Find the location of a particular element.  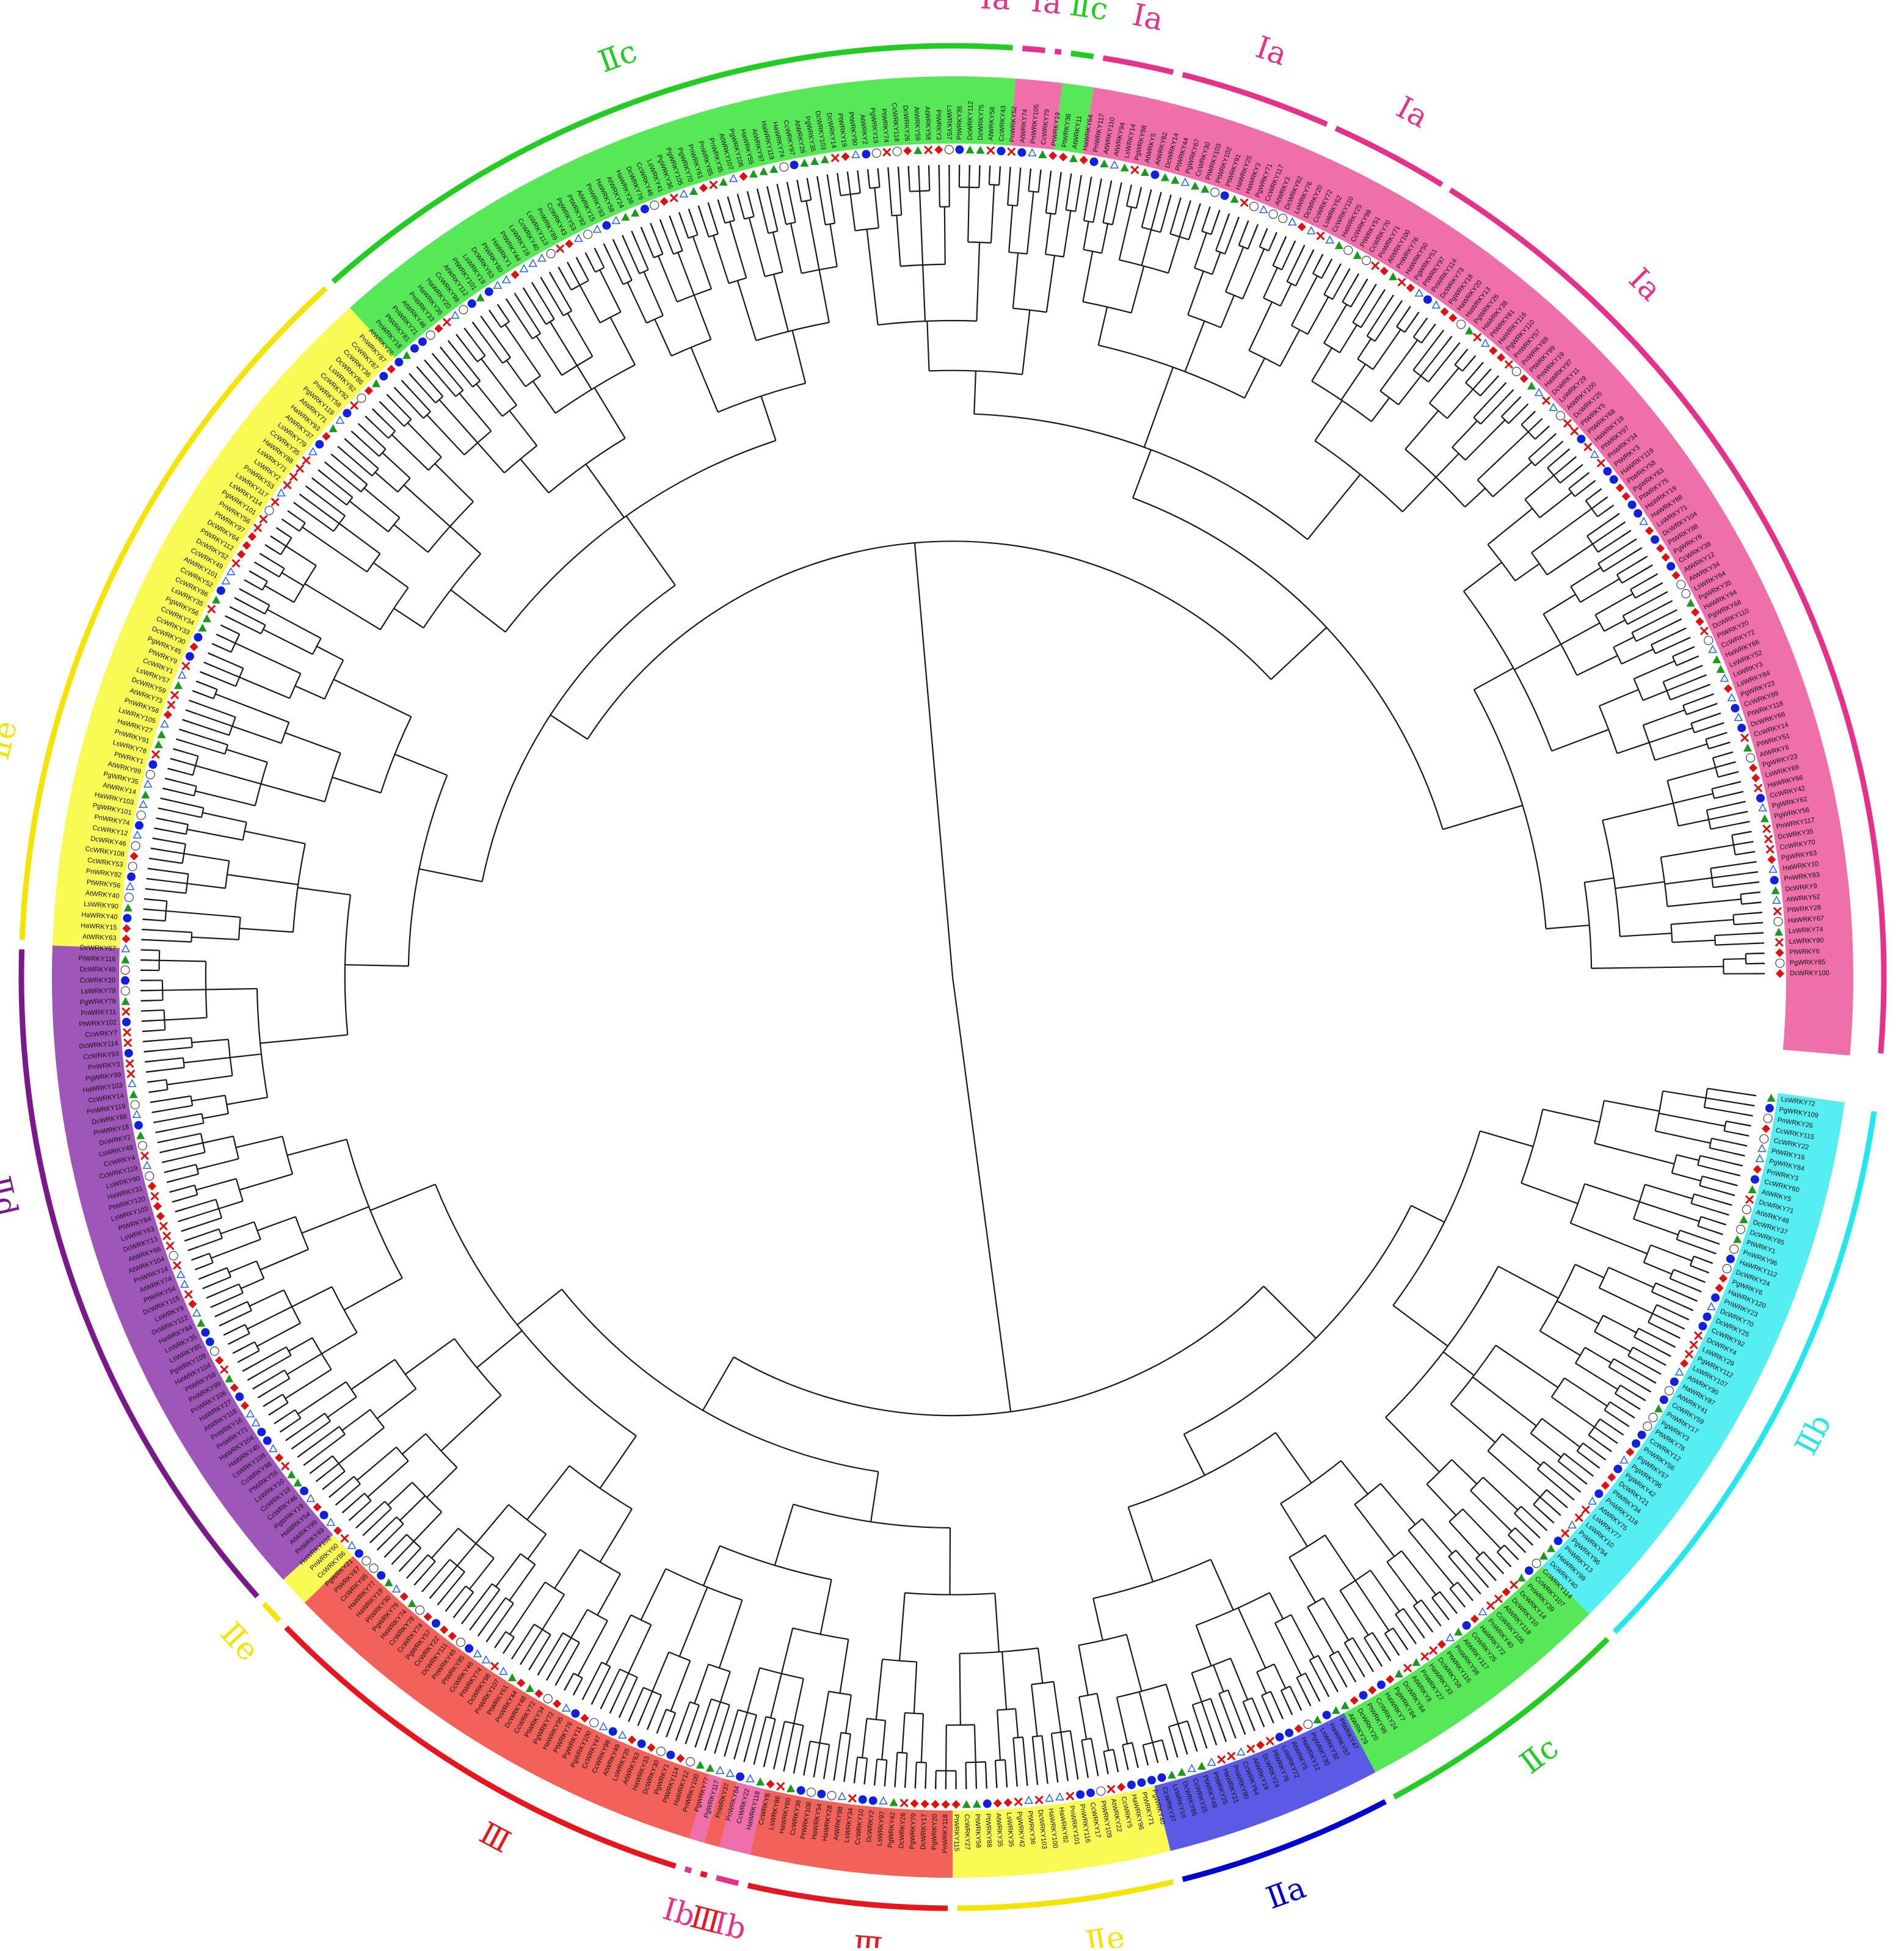

leaf-label: PtWRKY115 is located at coordinates (956, 1832).